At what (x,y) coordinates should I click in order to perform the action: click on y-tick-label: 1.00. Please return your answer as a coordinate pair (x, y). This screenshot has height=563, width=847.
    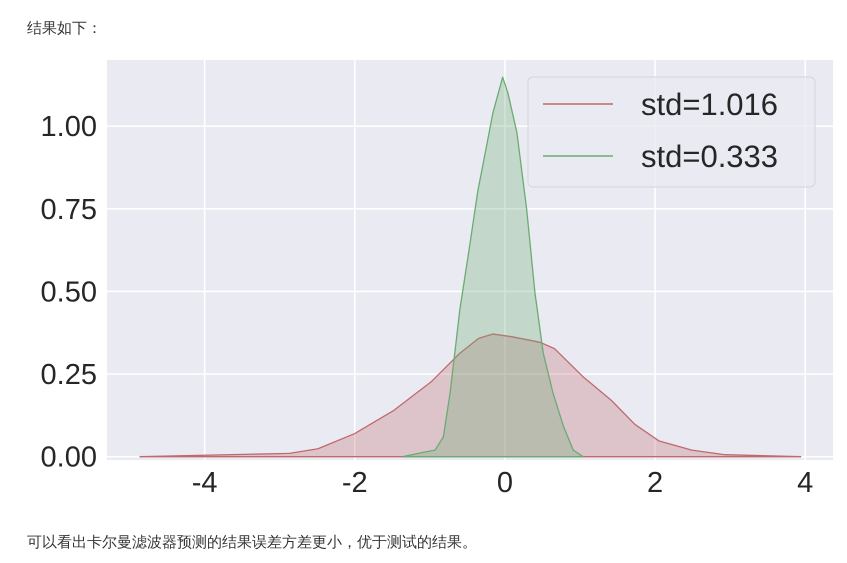
    Looking at the image, I should click on (68, 127).